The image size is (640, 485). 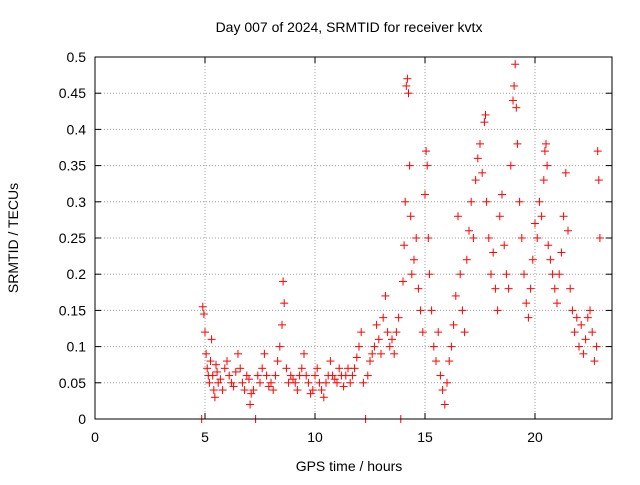 I want to click on x-tick-label: 0, so click(x=95, y=437).